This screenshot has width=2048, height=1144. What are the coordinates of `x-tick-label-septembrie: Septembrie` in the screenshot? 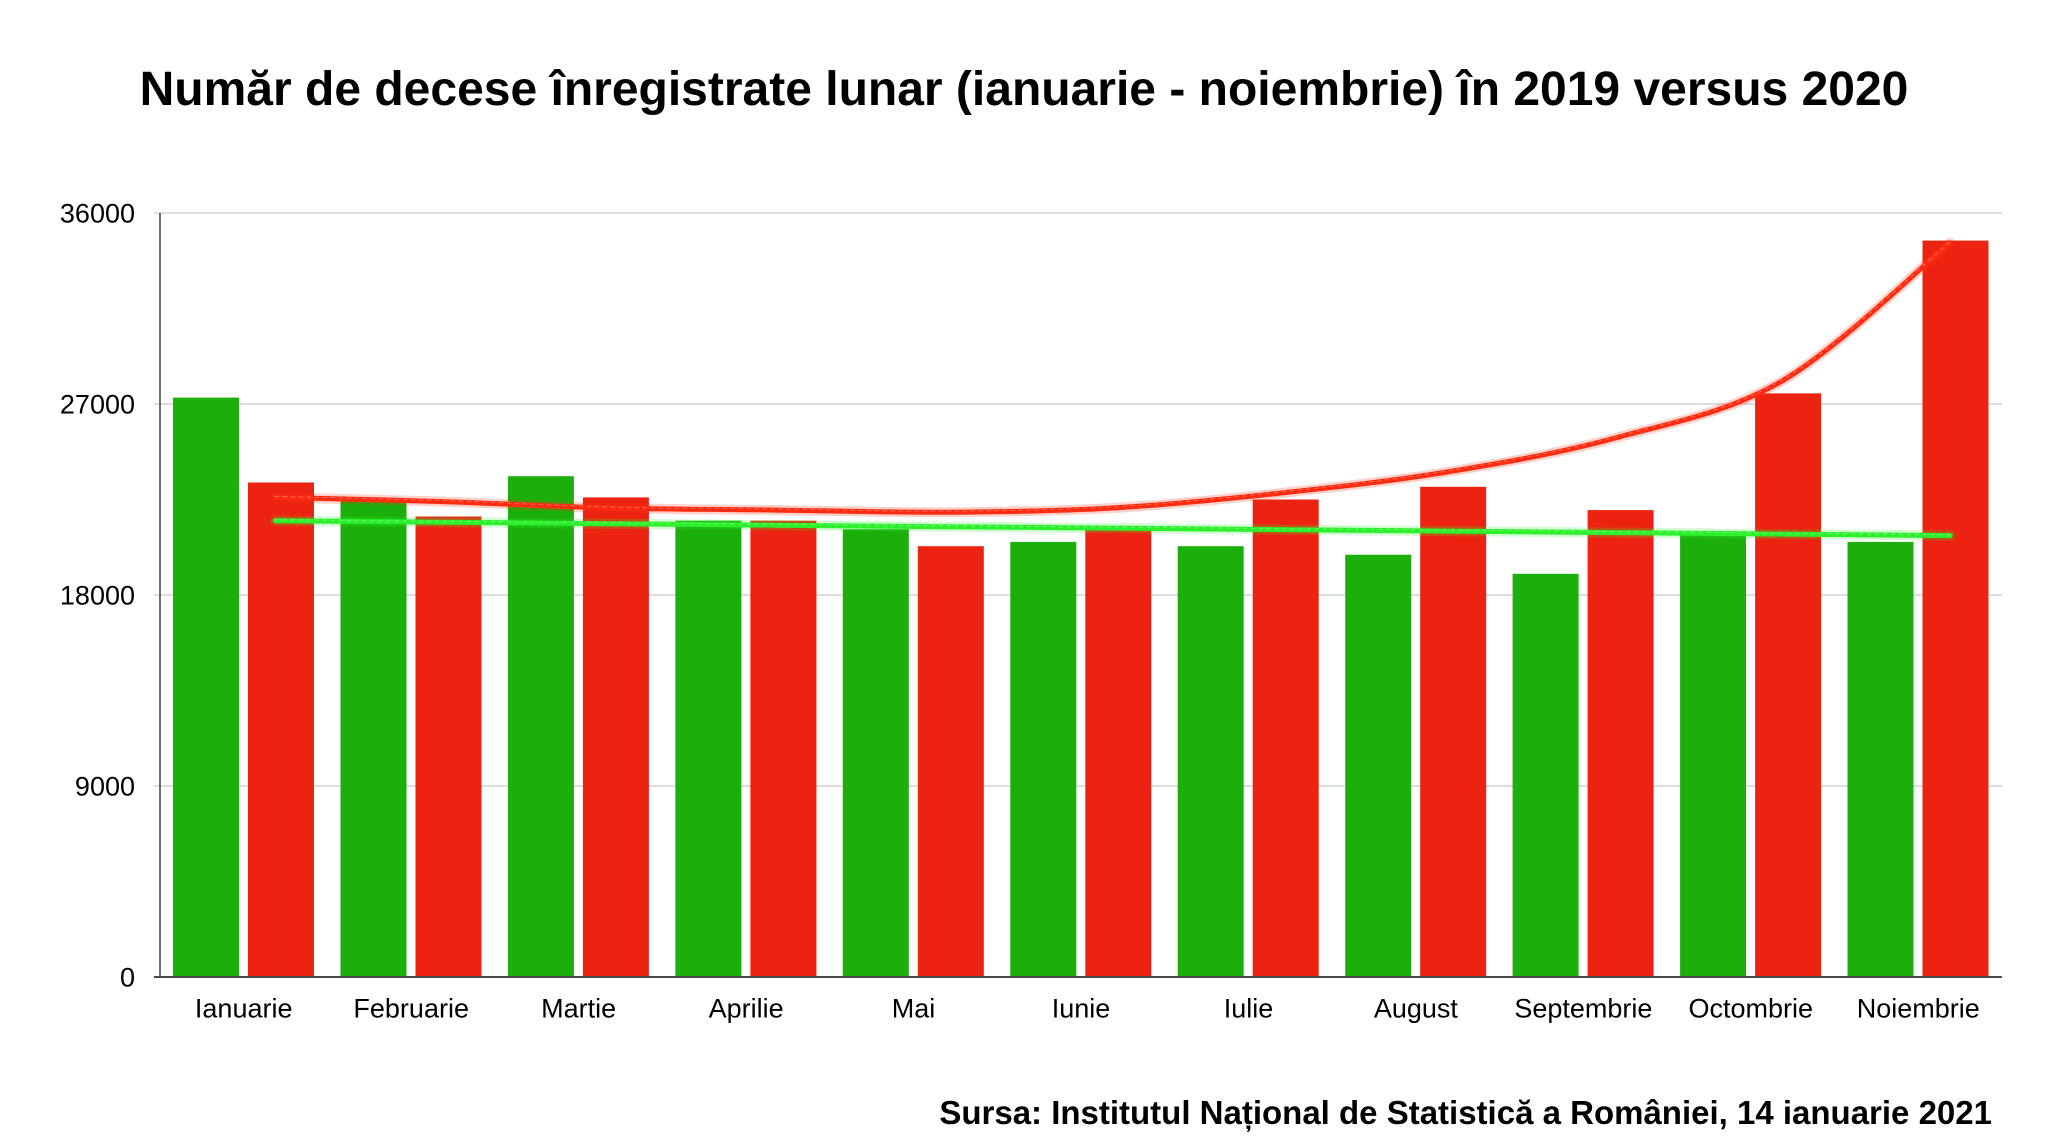 It's located at (1583, 1008).